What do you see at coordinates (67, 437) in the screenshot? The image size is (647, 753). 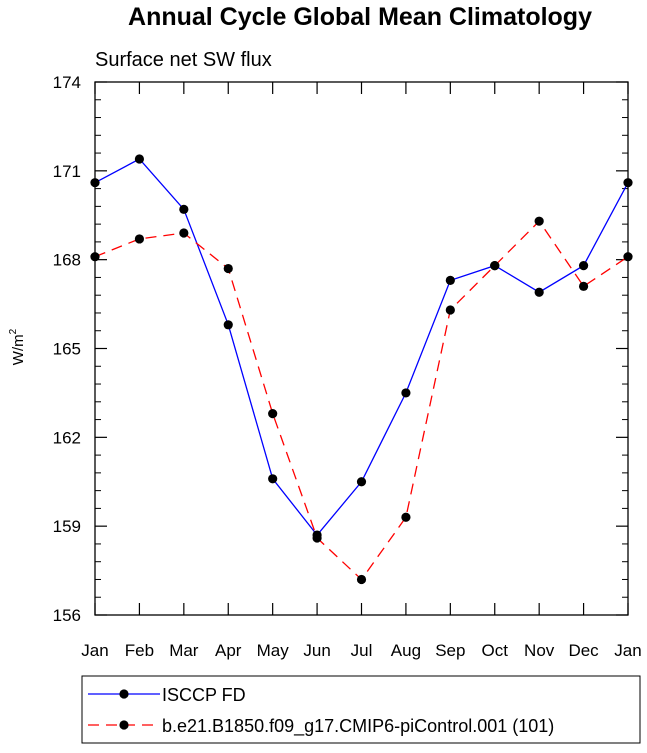 I see `y-tick-label: 162` at bounding box center [67, 437].